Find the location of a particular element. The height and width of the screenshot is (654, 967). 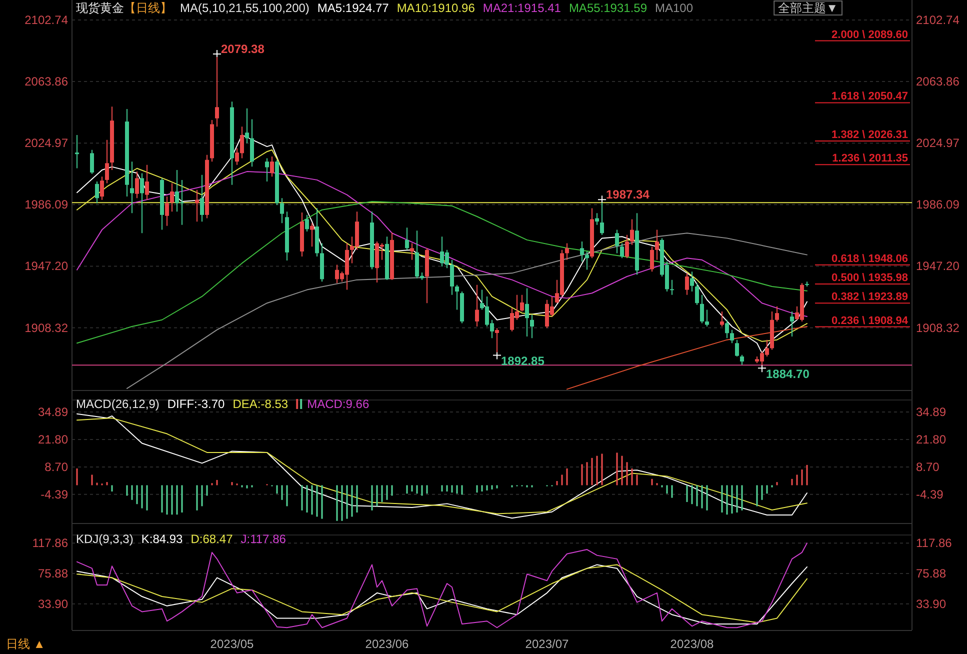

y2-tick-label: 117.86 is located at coordinates (934, 543).